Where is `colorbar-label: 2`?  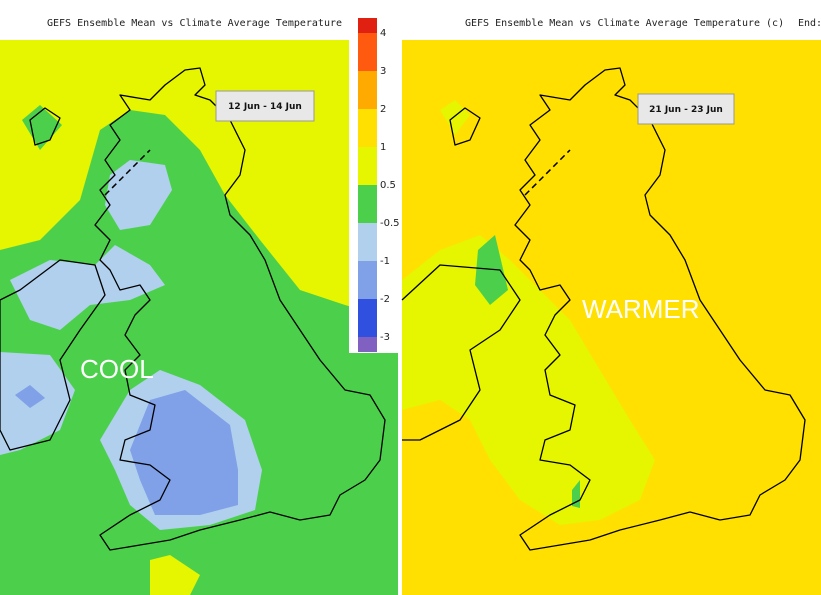
colorbar-label: 2 is located at coordinates (383, 109).